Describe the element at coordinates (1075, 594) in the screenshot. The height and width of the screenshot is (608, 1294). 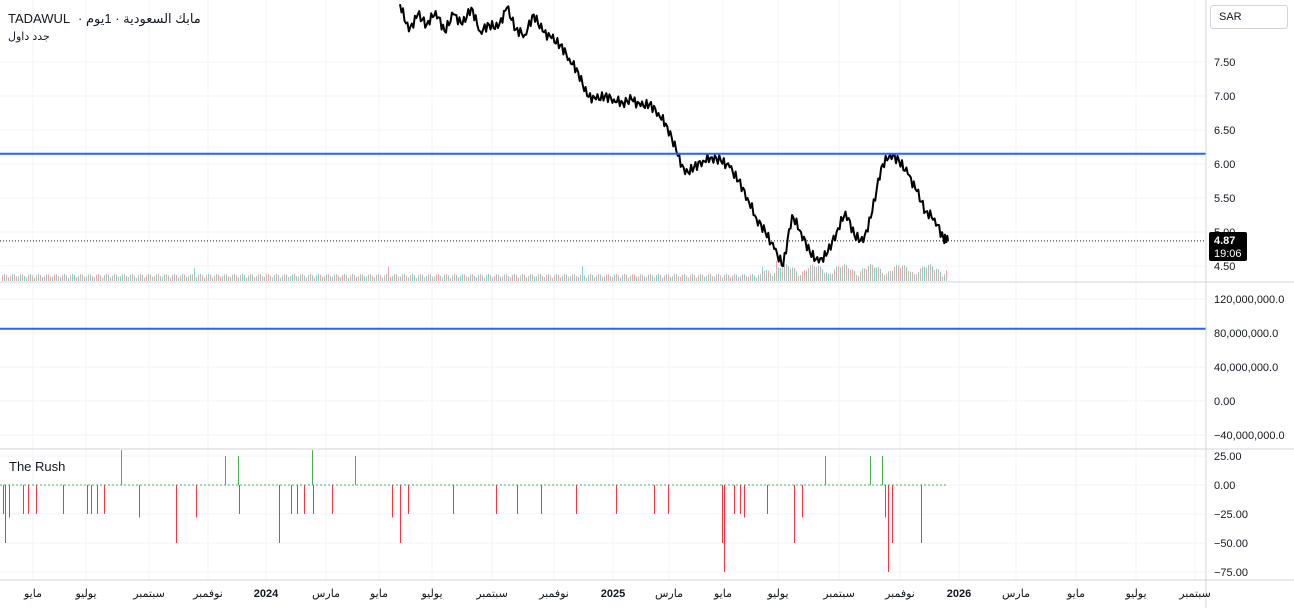
I see `x-tick-label: مايو` at that location.